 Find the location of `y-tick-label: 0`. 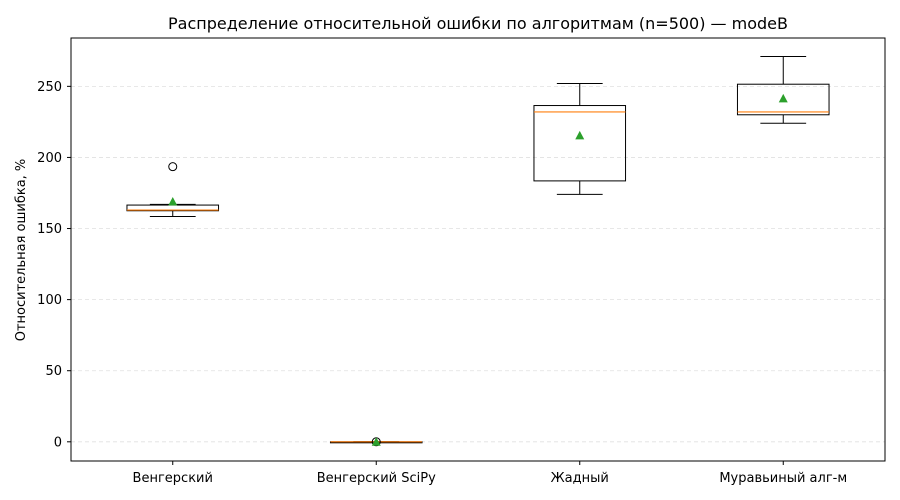

y-tick-label: 0 is located at coordinates (58, 442).